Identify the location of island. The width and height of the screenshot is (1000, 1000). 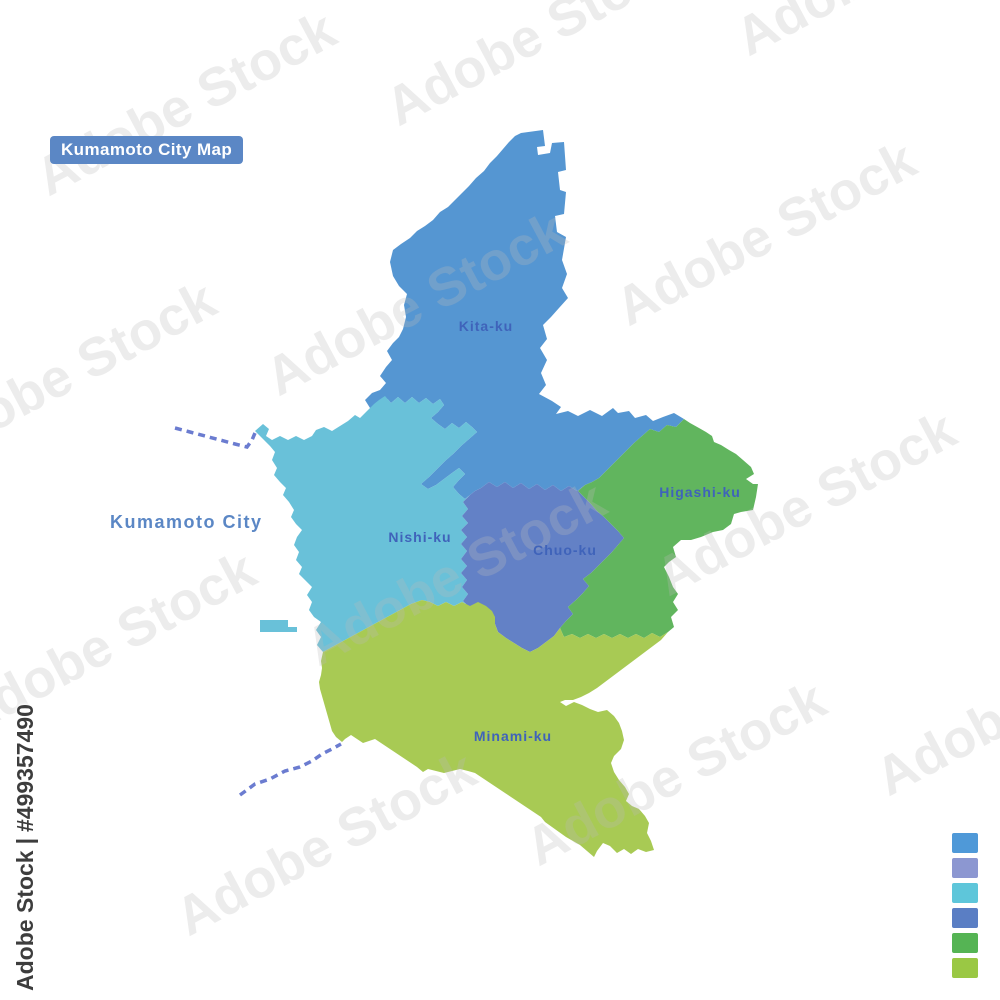
(278, 626).